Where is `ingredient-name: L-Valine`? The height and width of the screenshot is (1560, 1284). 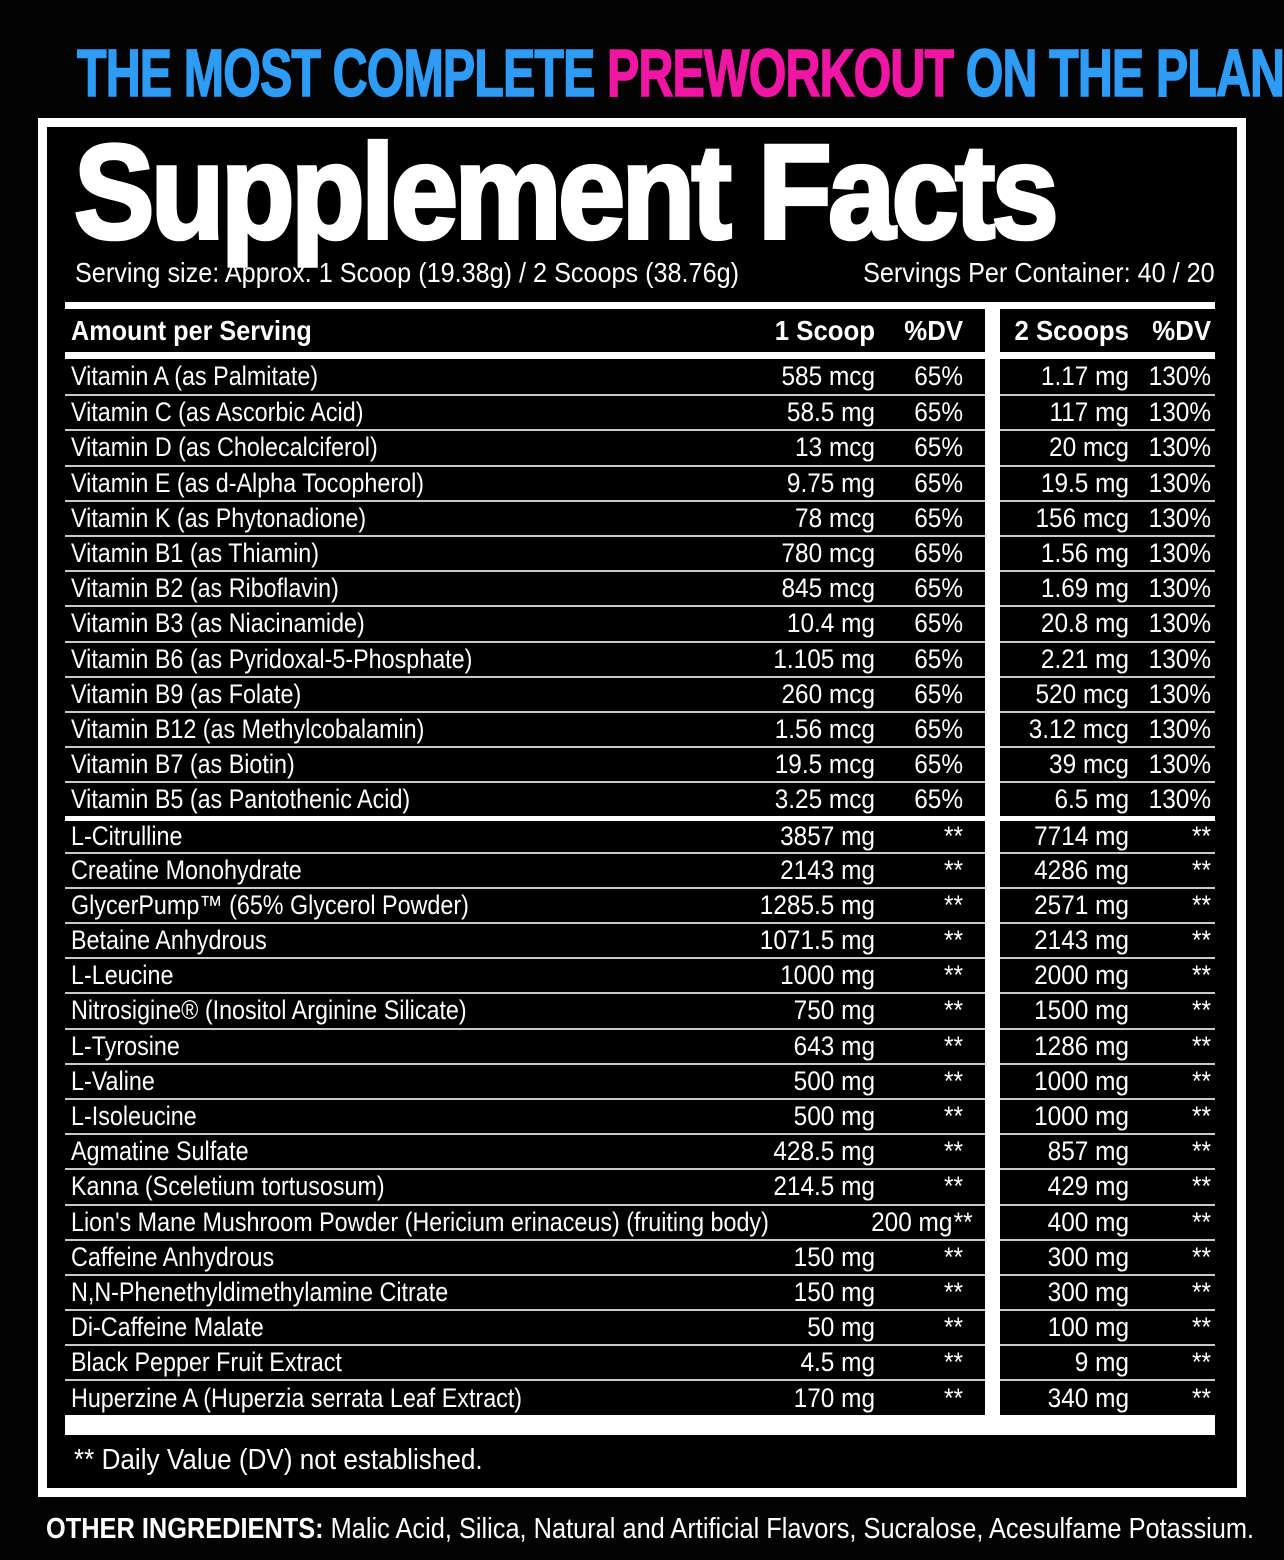
ingredient-name: L-Valine is located at coordinates (113, 1080).